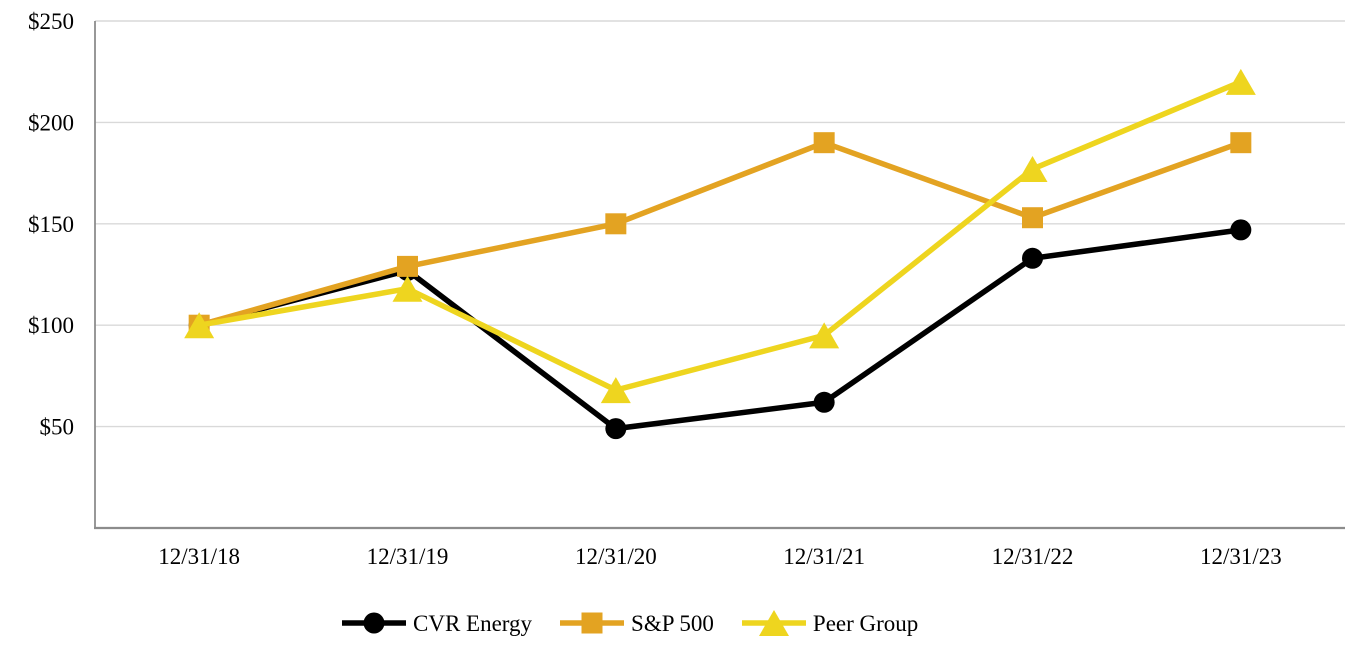  Describe the element at coordinates (473, 623) in the screenshot. I see `legend-label: CVR Energy` at that location.